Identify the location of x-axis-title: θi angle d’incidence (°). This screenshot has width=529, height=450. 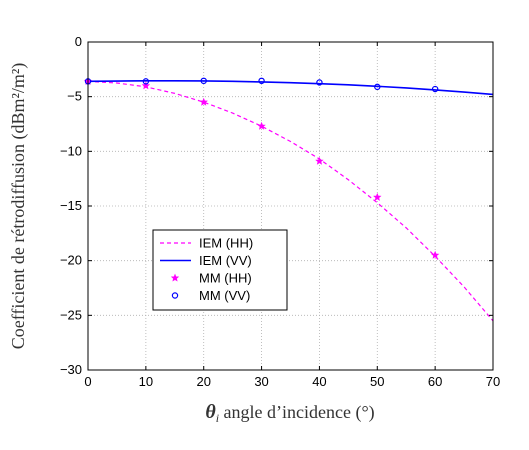
(289, 413).